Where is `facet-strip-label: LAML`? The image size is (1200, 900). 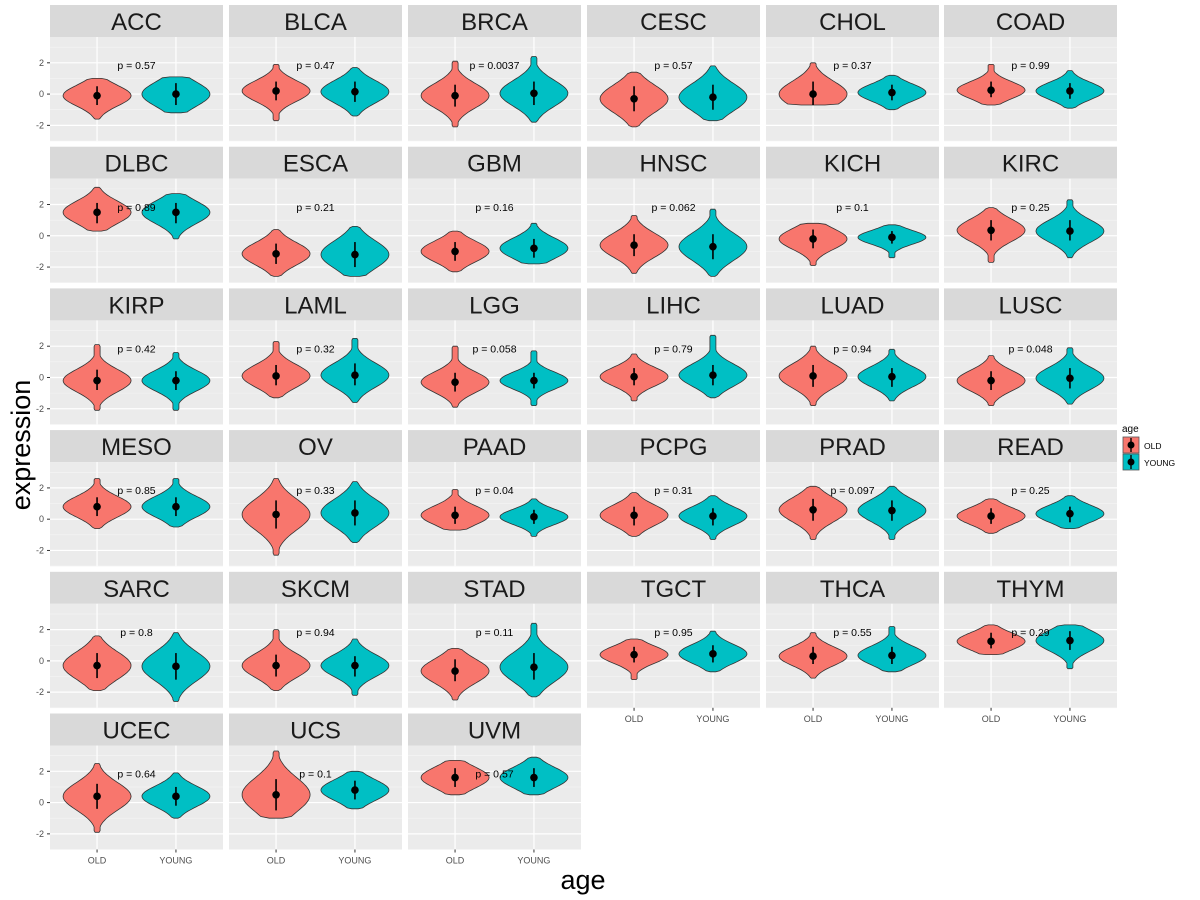
facet-strip-label: LAML is located at coordinates (315, 305).